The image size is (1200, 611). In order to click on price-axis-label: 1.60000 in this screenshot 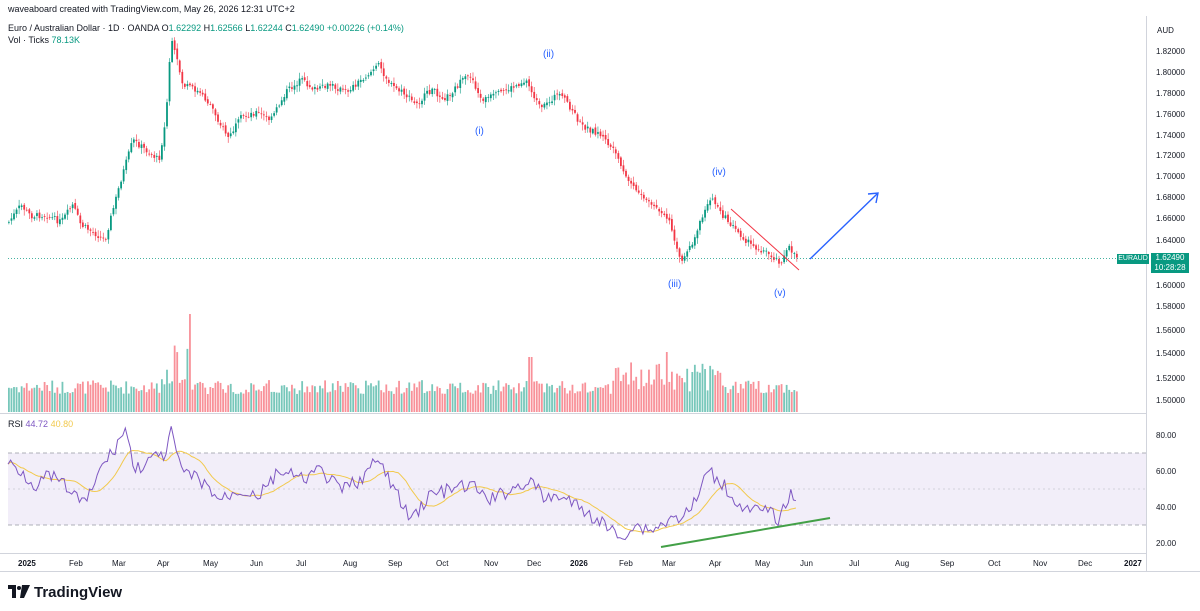, I will do `click(1170, 285)`.